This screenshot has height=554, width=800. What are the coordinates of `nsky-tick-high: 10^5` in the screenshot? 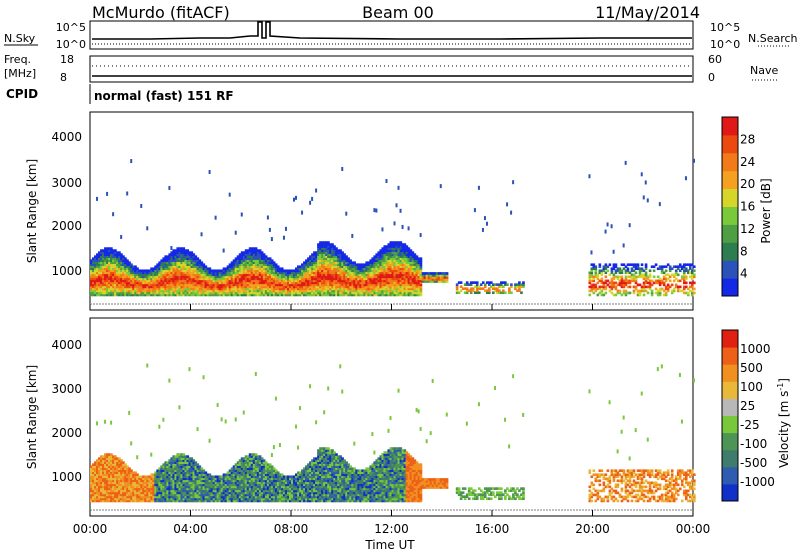 It's located at (71, 27).